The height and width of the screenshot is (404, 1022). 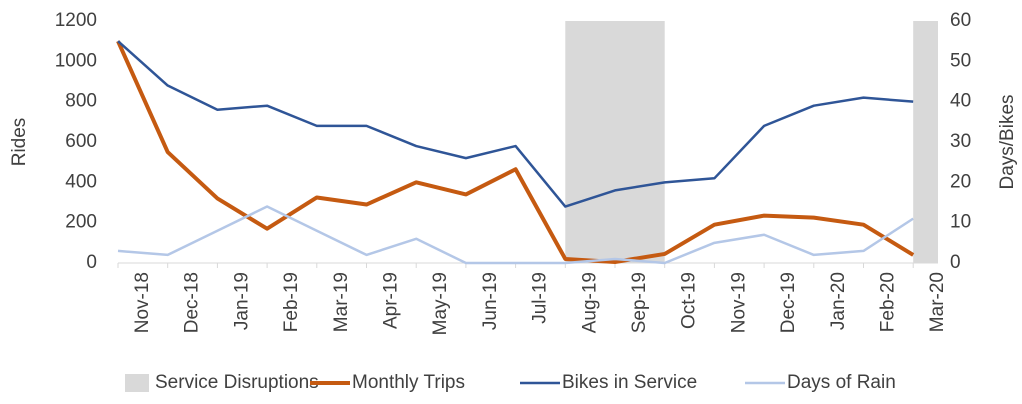 I want to click on y2-tick-label: 60, so click(x=960, y=20).